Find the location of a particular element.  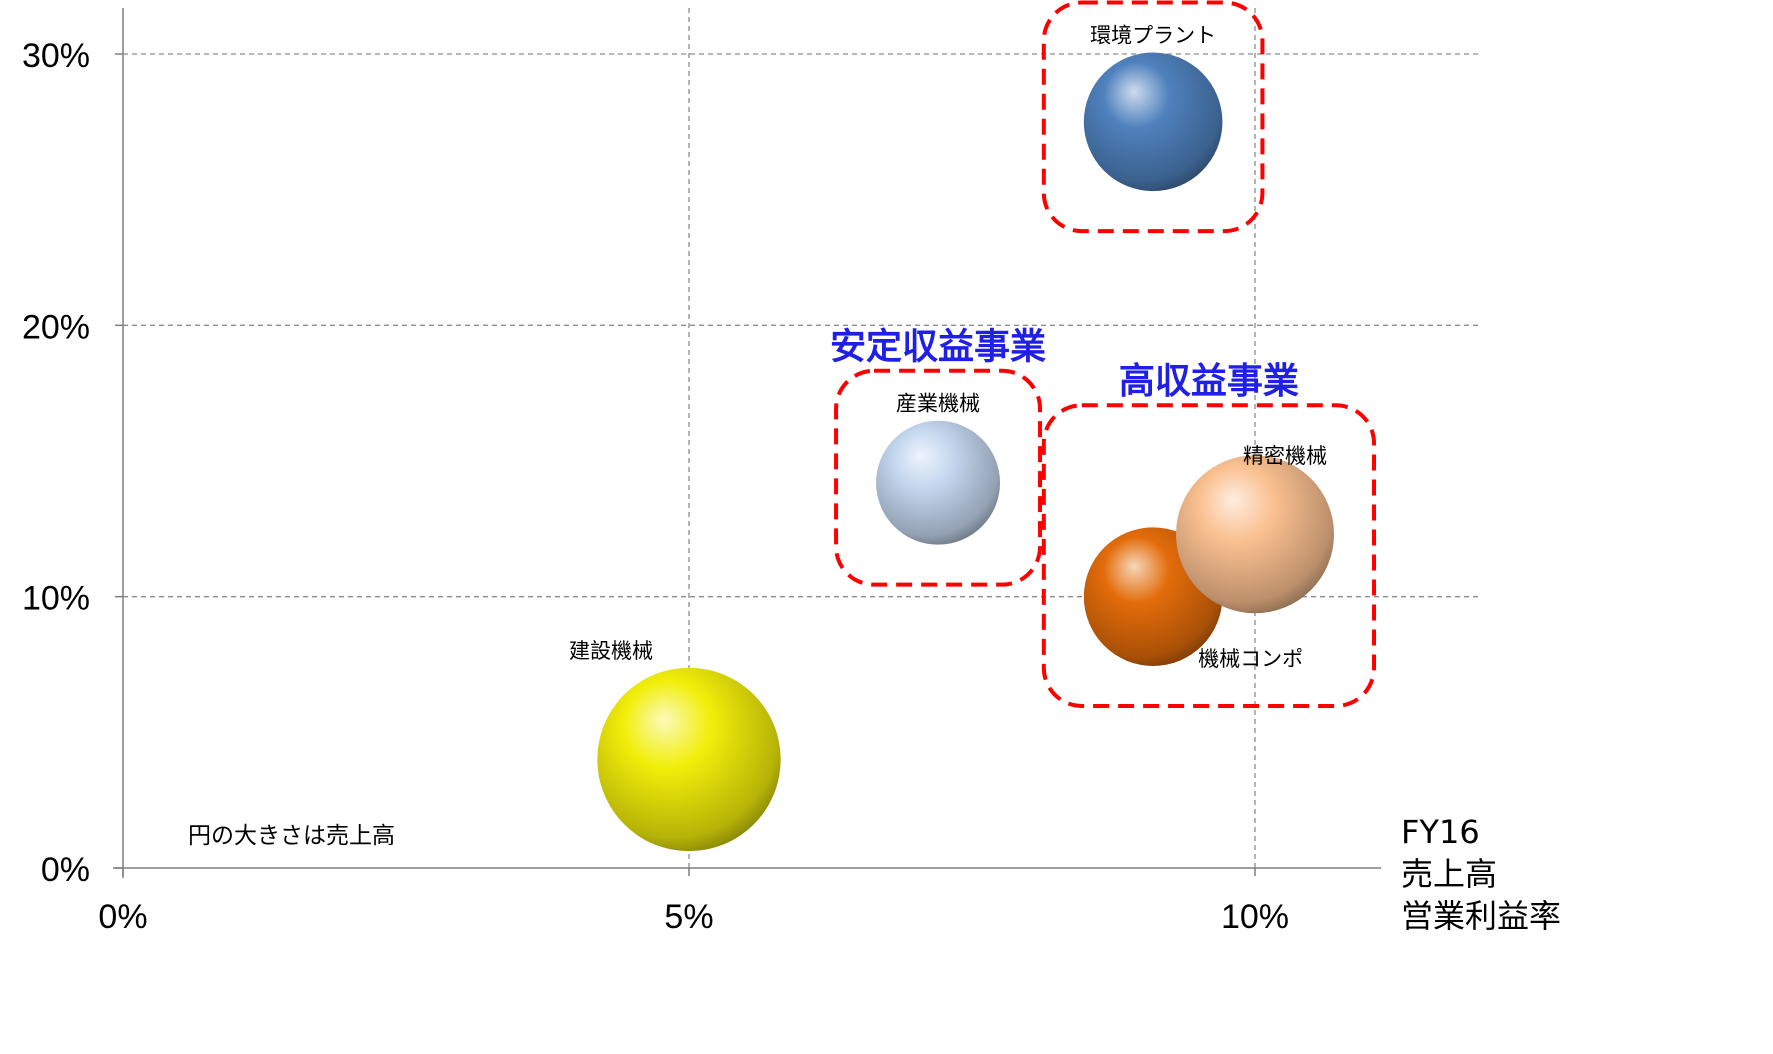

axis-caption-line: 営業利益率 is located at coordinates (1481, 916).